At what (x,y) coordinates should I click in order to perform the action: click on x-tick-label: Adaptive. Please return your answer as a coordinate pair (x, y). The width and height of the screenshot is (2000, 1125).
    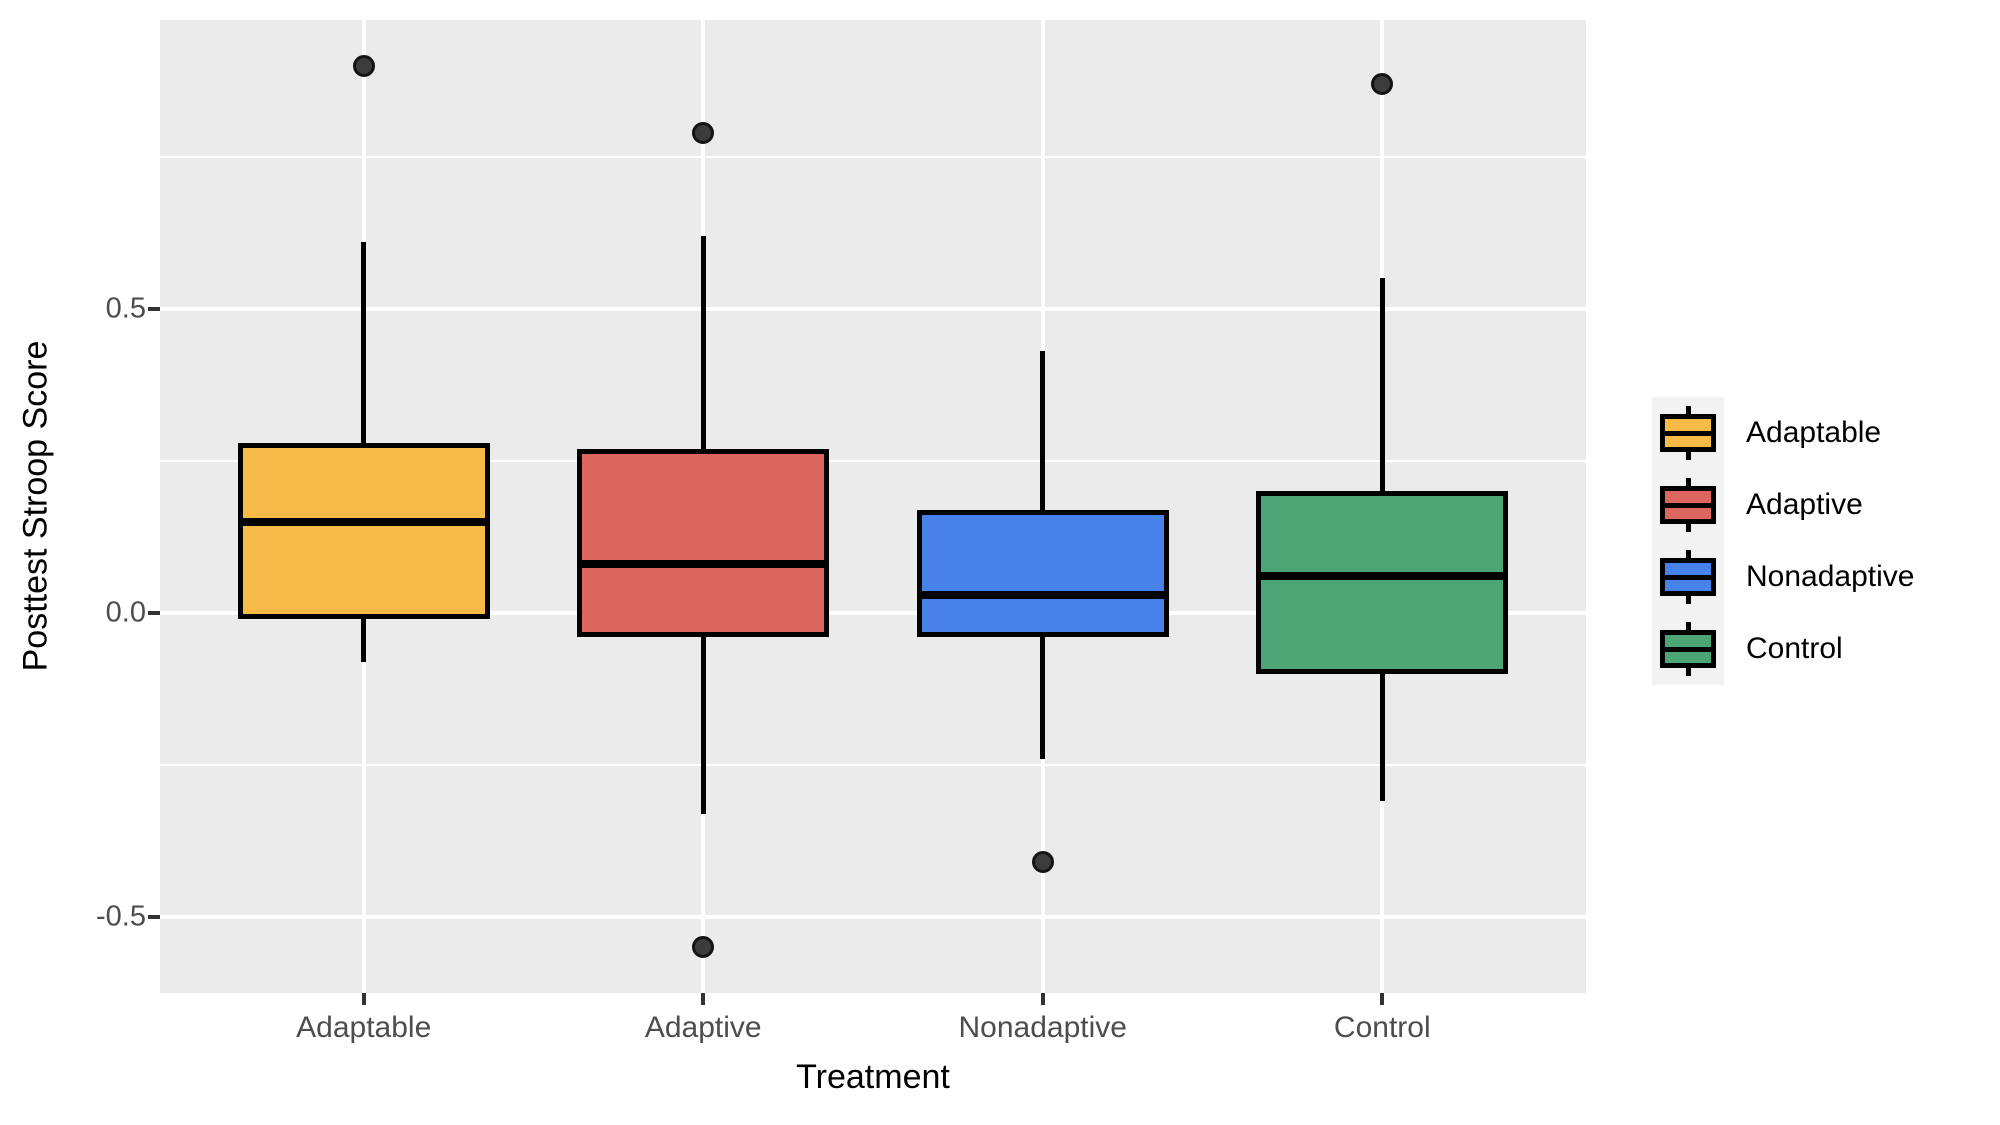
    Looking at the image, I should click on (703, 1027).